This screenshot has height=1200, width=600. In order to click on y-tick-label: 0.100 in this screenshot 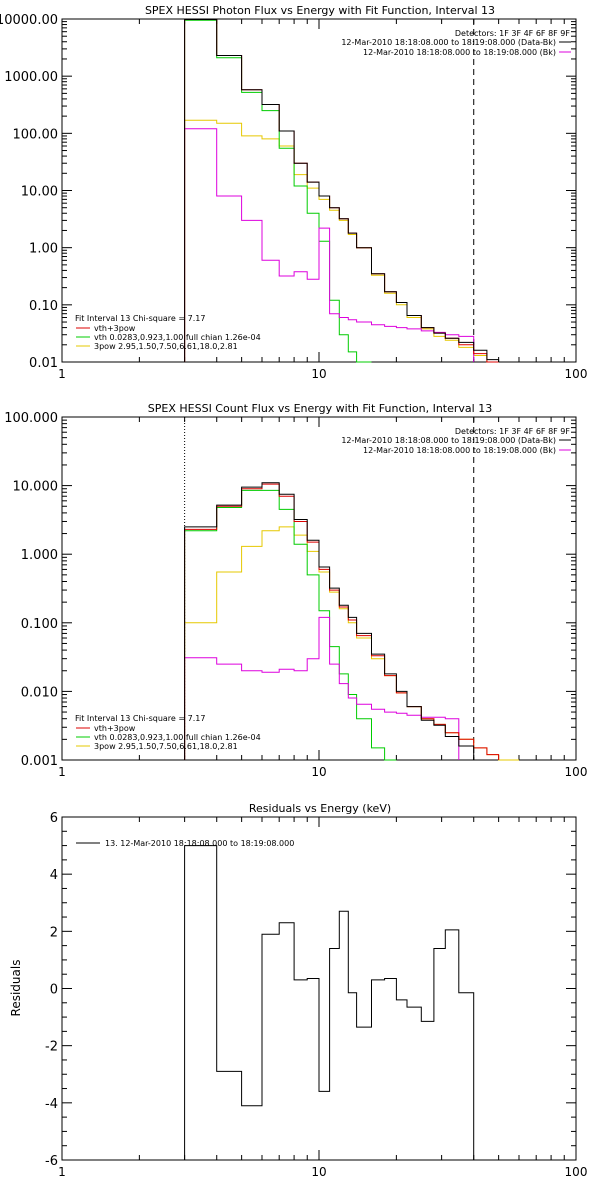, I will do `click(39, 624)`.